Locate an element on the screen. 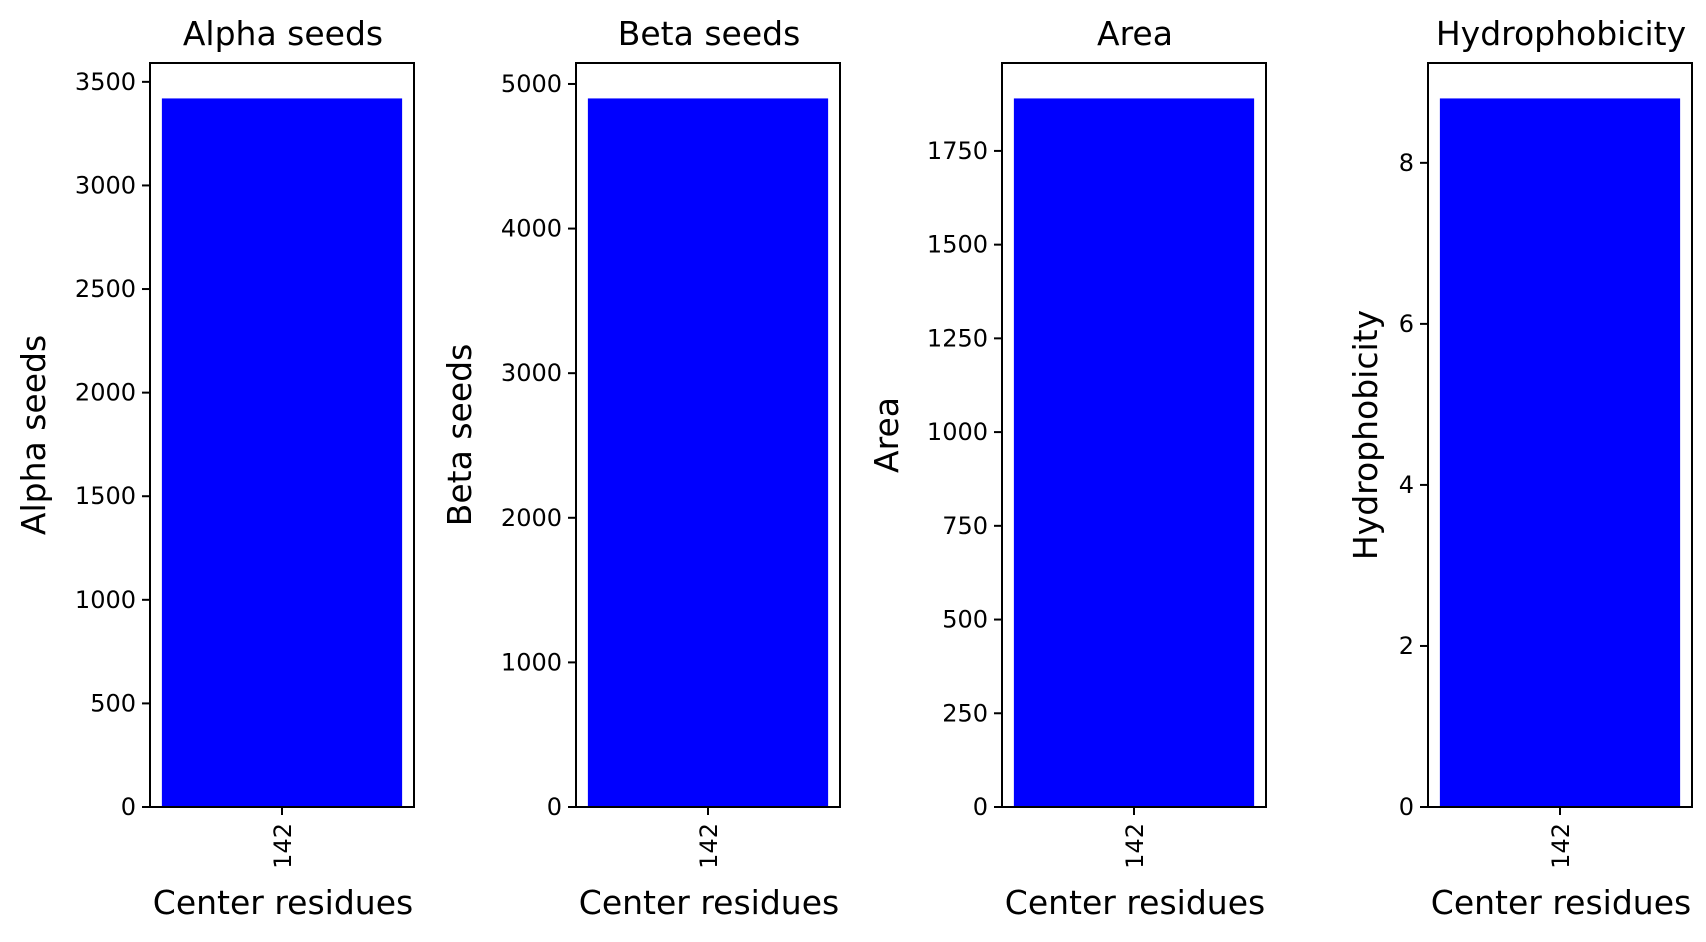  y-tick-label: 1750 is located at coordinates (957, 151).